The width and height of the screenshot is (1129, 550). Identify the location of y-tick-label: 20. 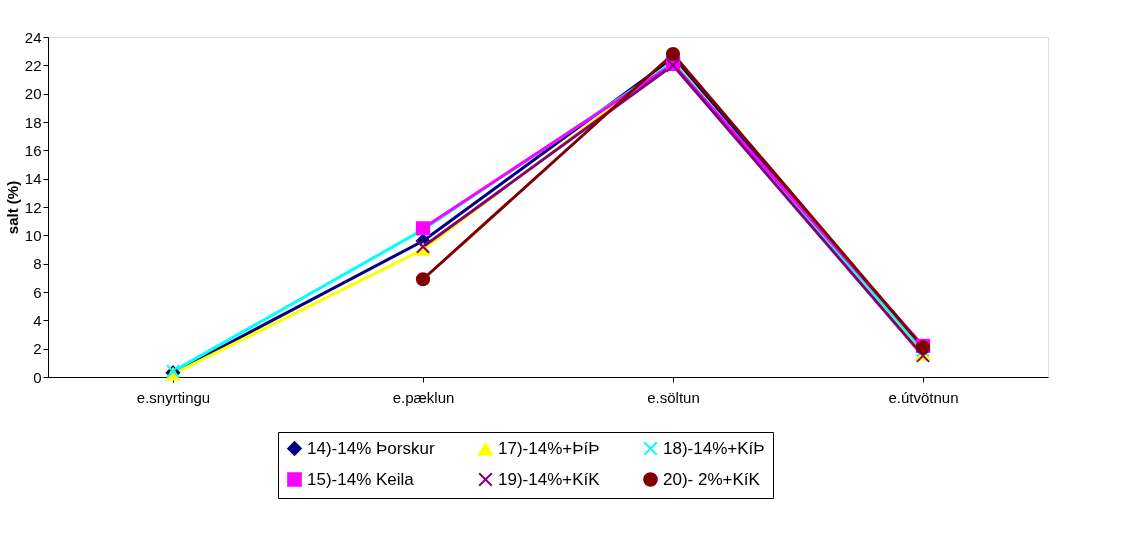
(33, 94).